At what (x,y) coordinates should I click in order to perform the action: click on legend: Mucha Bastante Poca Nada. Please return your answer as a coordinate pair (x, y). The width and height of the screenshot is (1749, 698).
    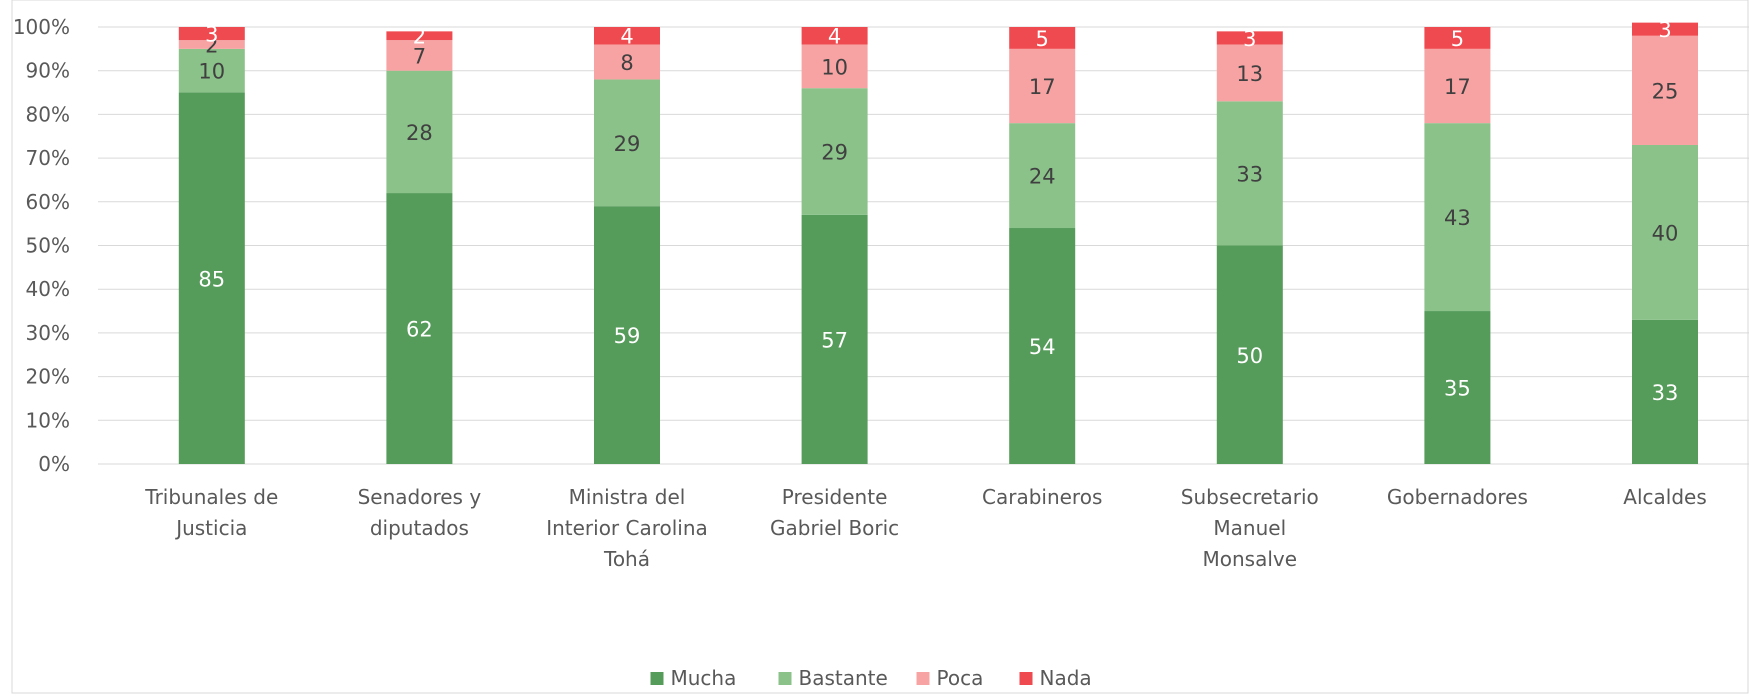
    Looking at the image, I should click on (871, 678).